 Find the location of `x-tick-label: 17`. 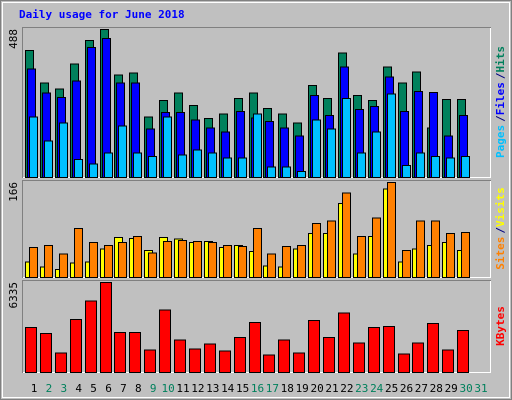

x-tick-label: 17 is located at coordinates (272, 388).